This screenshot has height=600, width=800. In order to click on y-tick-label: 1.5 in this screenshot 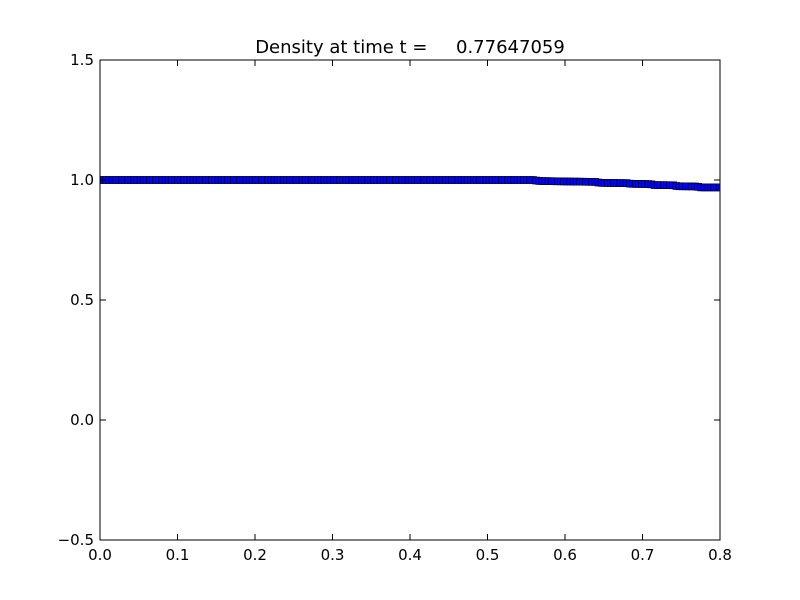, I will do `click(82, 60)`.